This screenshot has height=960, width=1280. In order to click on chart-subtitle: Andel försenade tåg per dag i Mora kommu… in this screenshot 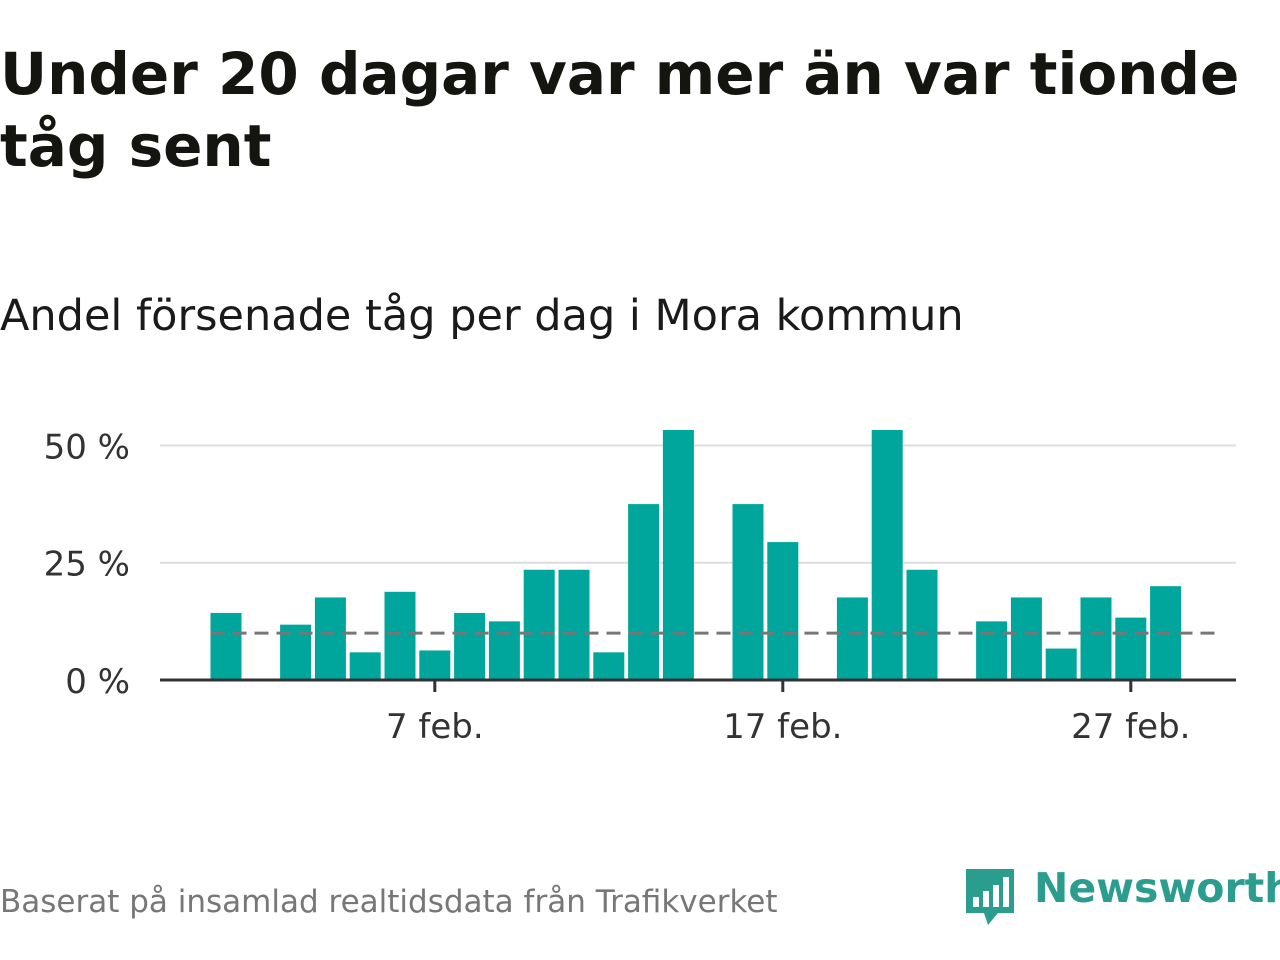, I will do `click(482, 316)`.